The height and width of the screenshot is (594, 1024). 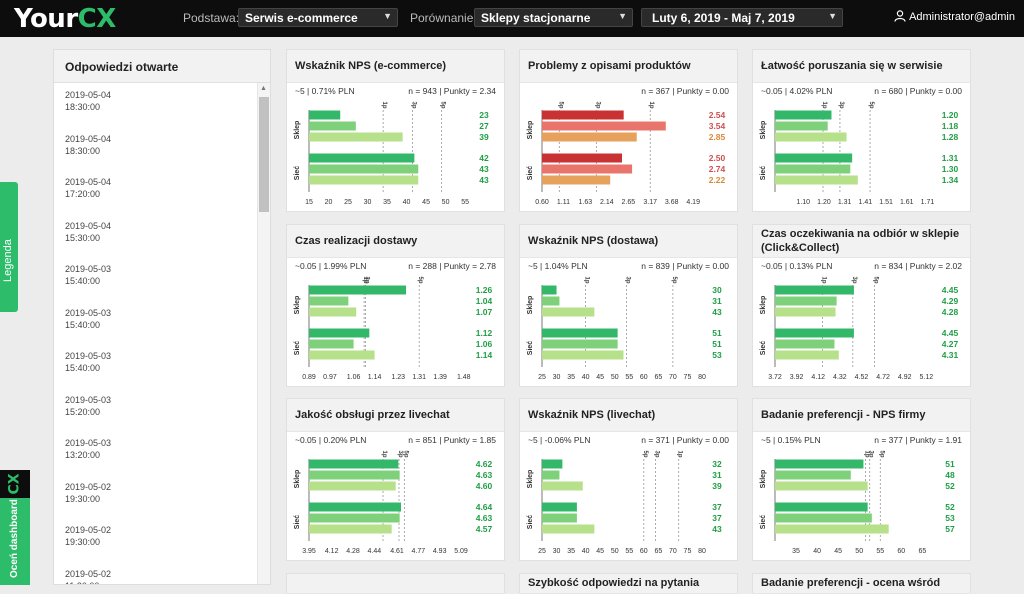 I want to click on axis-tick-label: 2.65, so click(x=629, y=202).